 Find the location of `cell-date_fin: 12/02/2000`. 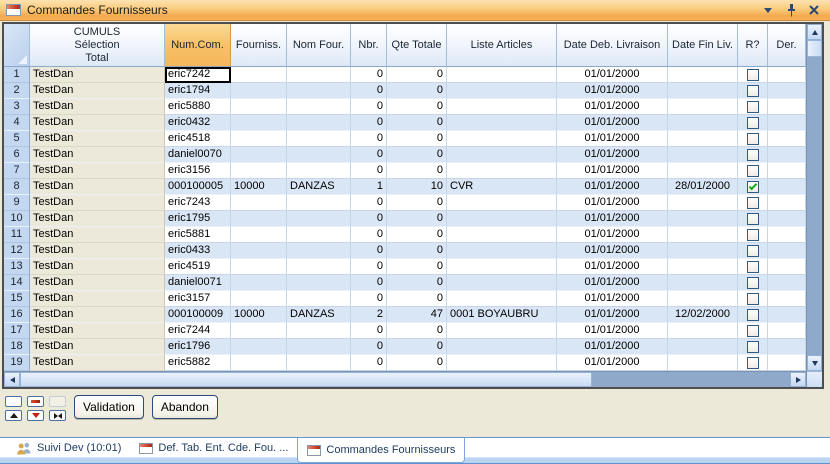

cell-date_fin: 12/02/2000 is located at coordinates (703, 315).